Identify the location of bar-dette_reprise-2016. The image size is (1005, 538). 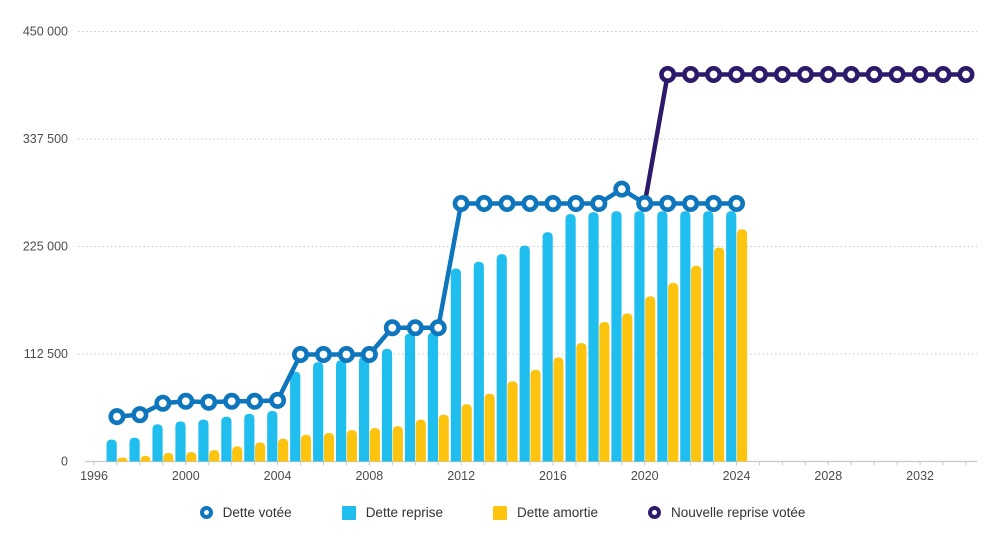
(547, 347).